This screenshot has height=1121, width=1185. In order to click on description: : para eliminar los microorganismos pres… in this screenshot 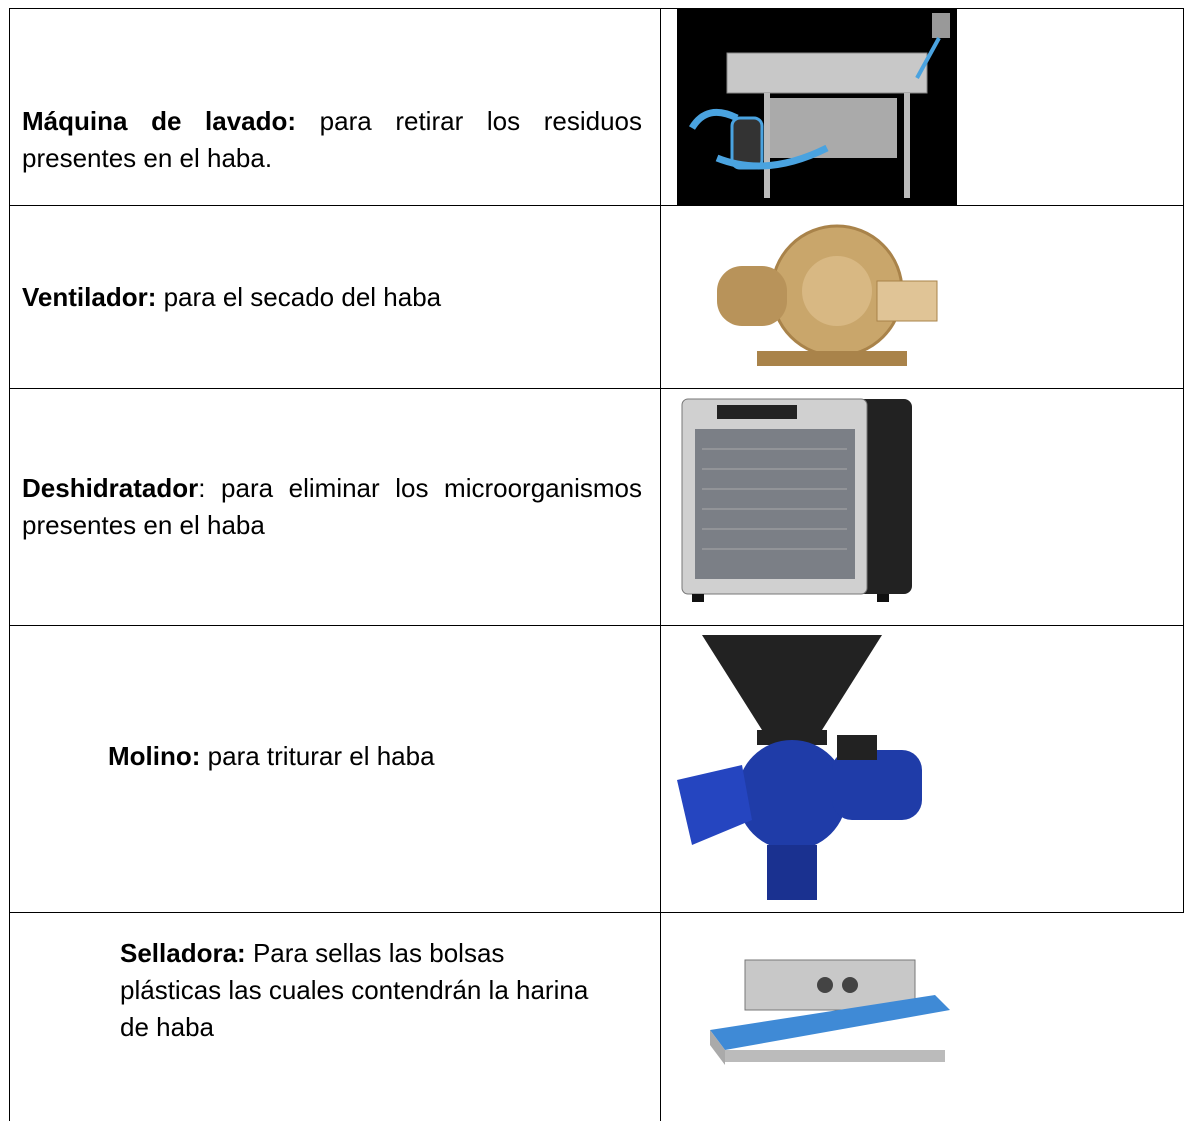, I will do `click(332, 506)`.